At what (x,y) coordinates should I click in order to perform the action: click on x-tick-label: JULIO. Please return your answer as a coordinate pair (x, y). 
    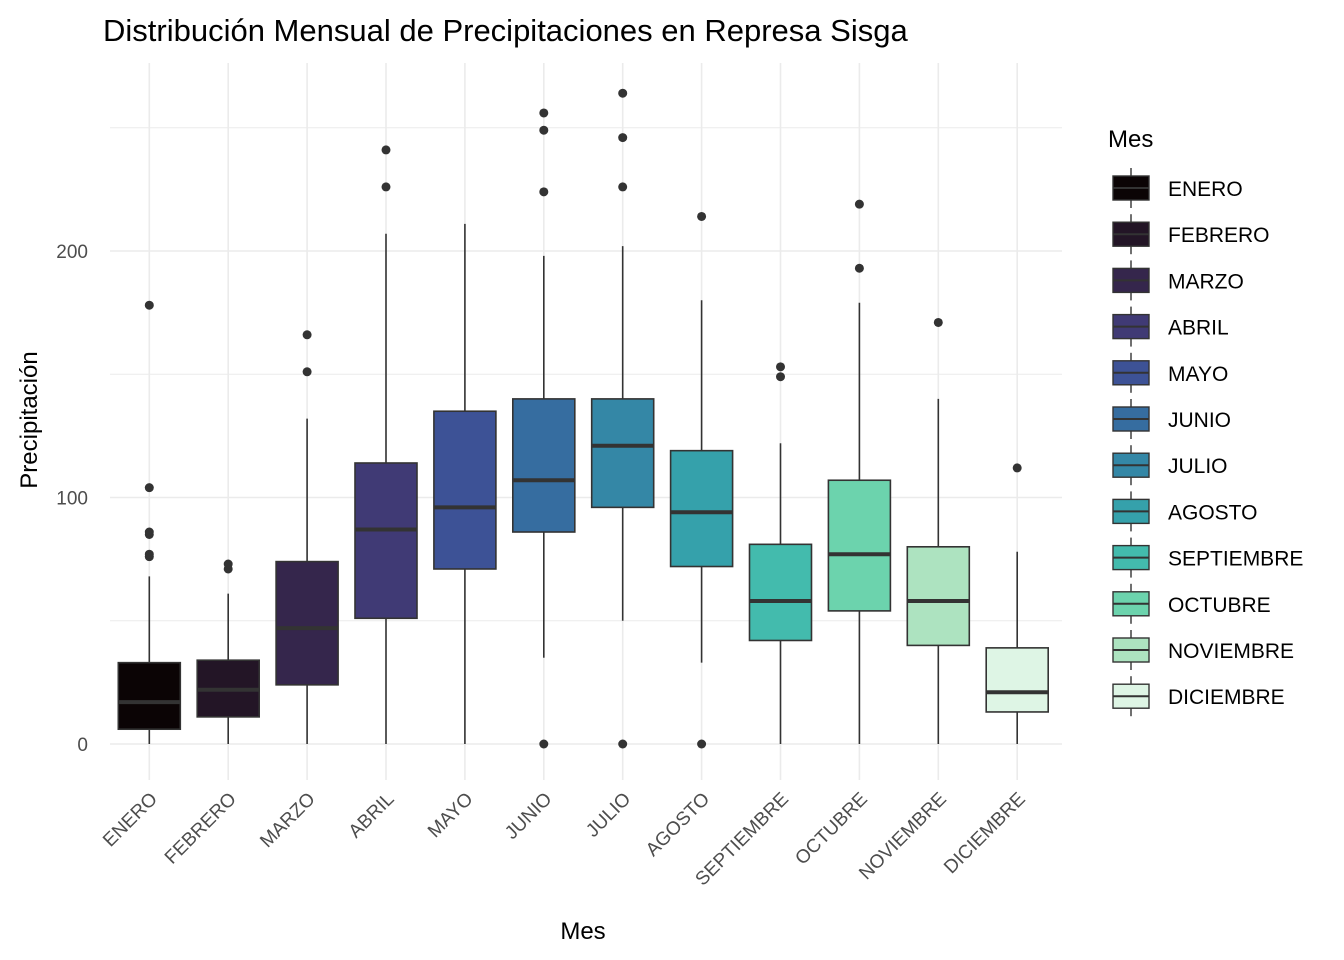
    Looking at the image, I should click on (608, 815).